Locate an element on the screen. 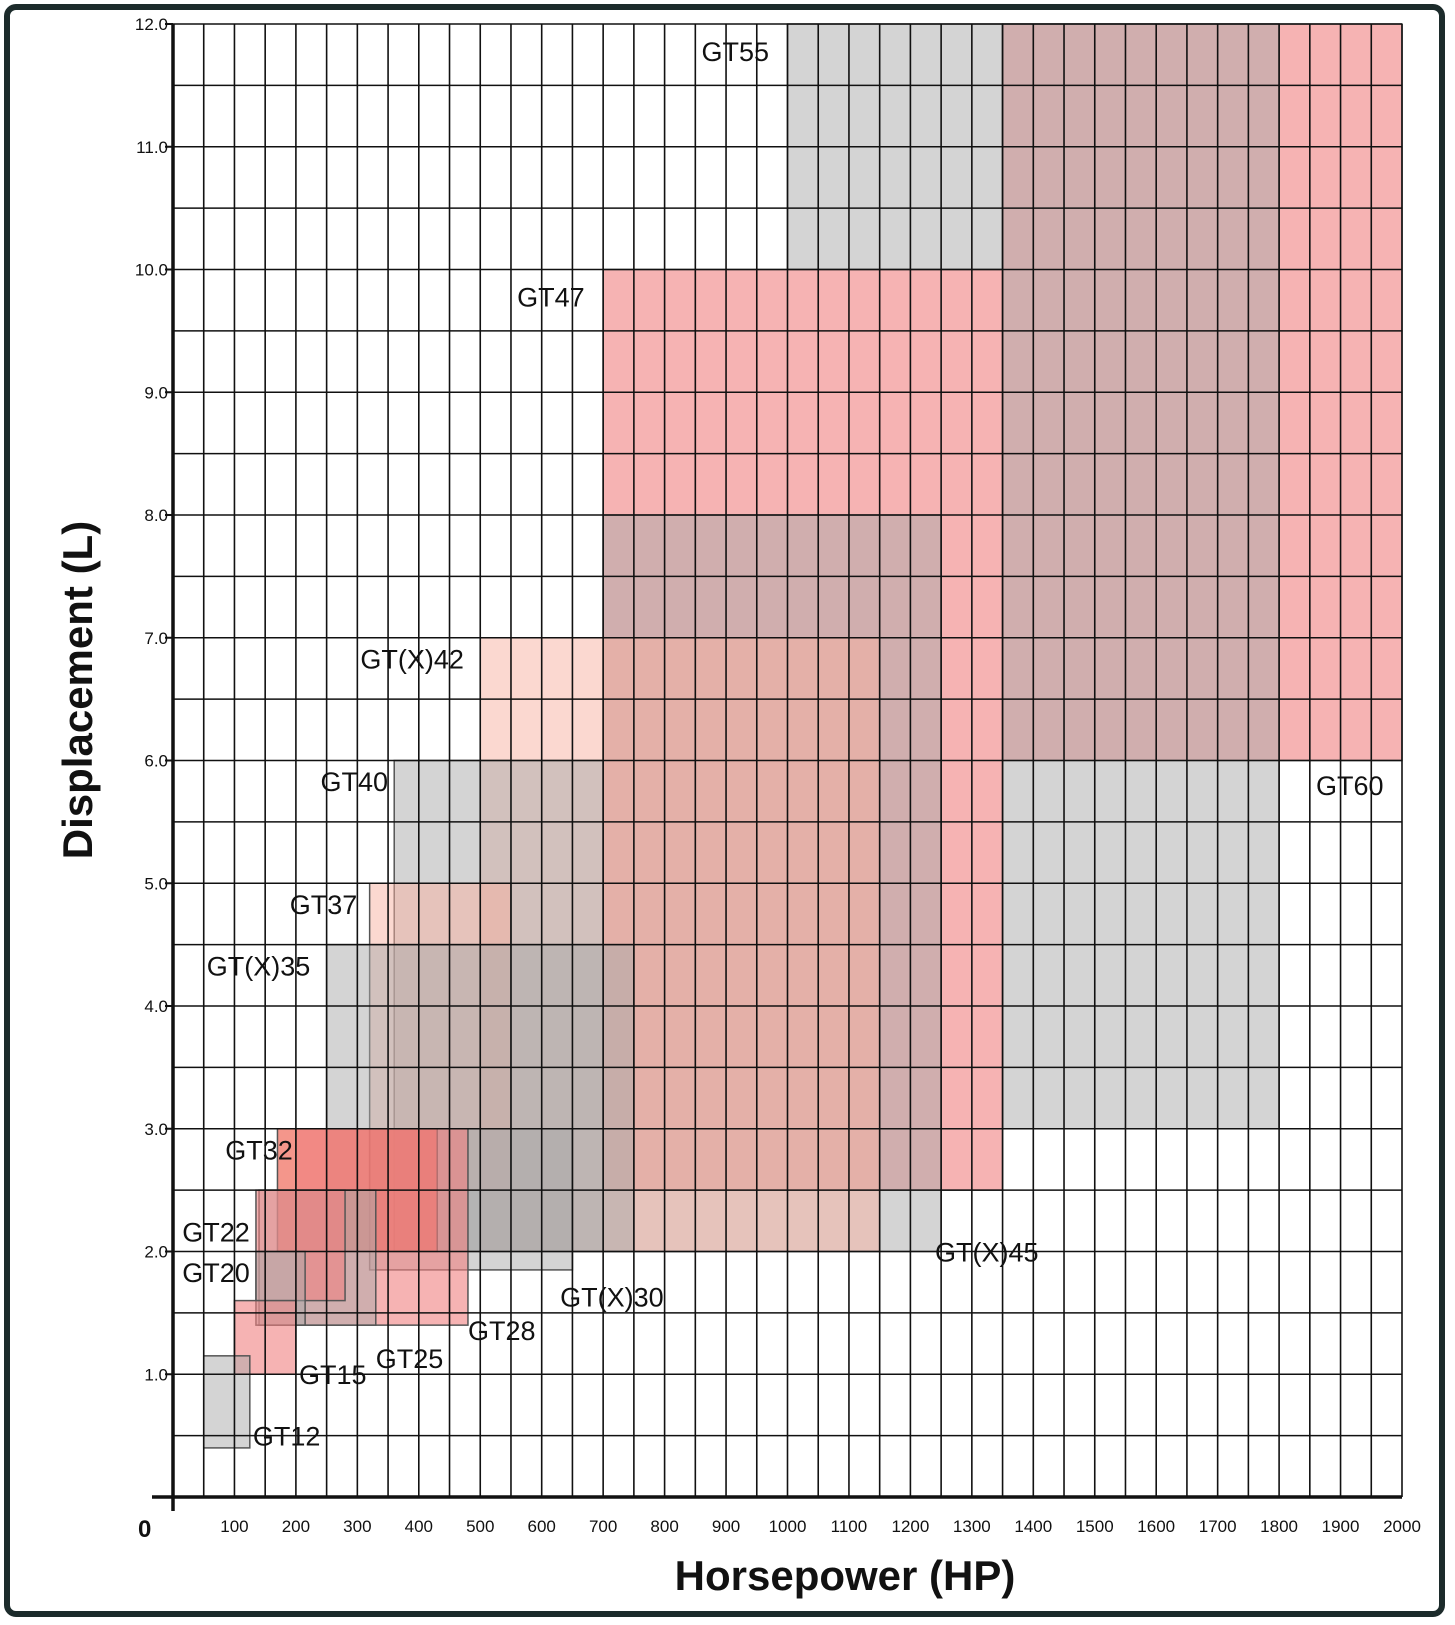  x-tick-label: 1600 is located at coordinates (1156, 1526).